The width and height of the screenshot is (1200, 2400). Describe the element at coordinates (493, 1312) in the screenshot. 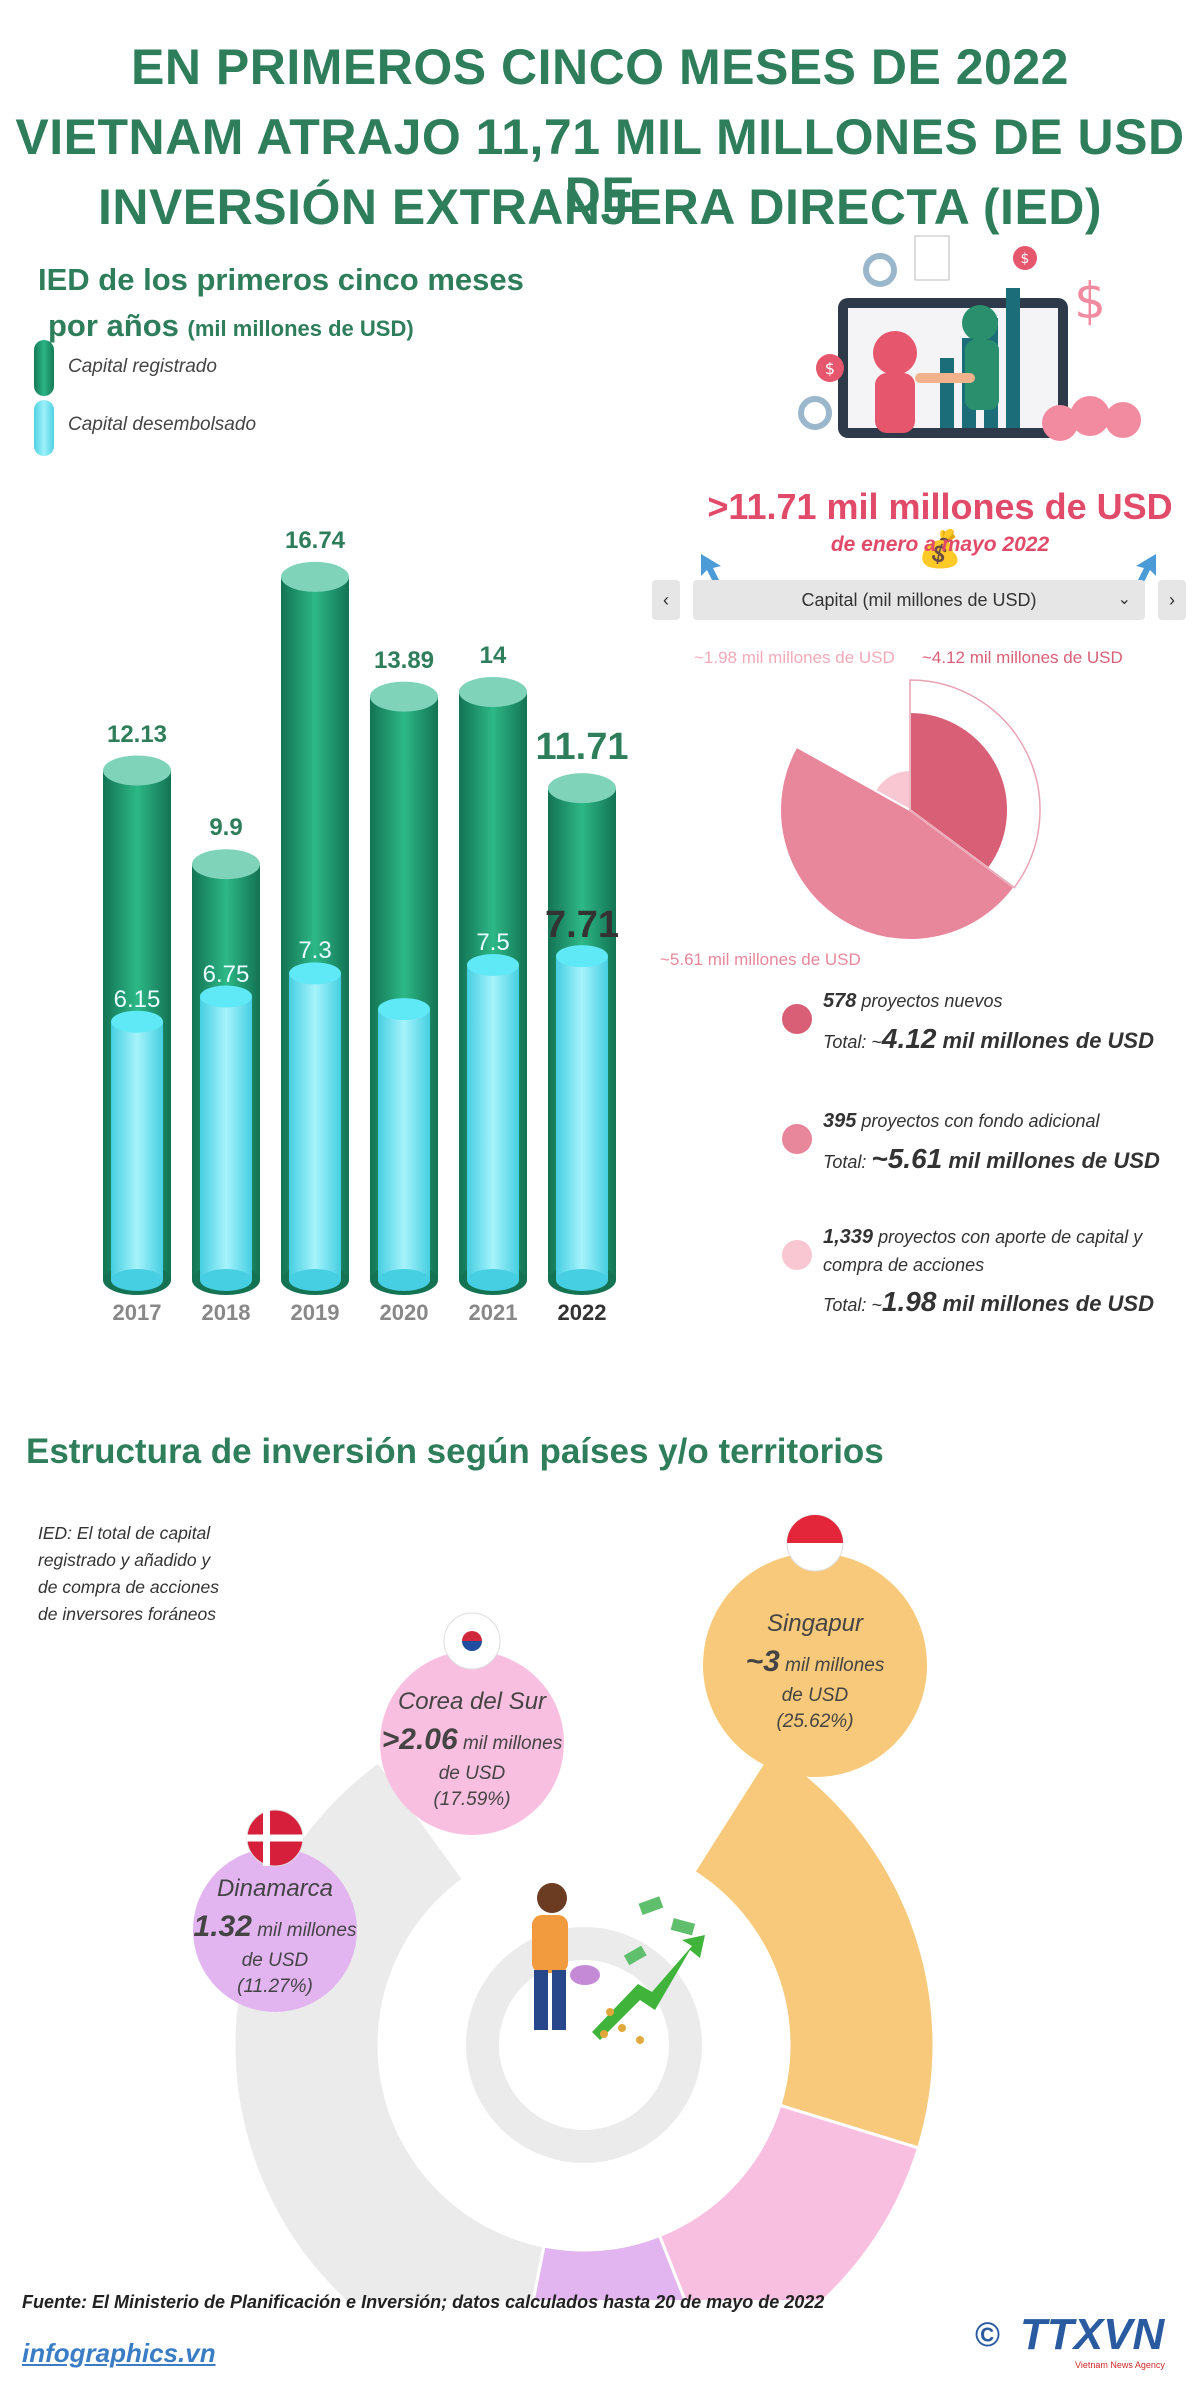

I see `x-tick-label-2021: 2021` at that location.